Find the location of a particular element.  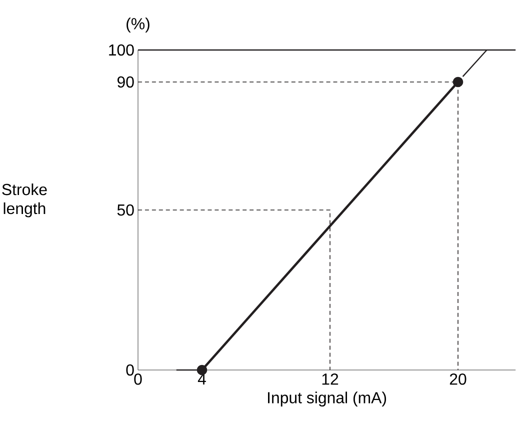

y-tick-label: 100 is located at coordinates (121, 50).